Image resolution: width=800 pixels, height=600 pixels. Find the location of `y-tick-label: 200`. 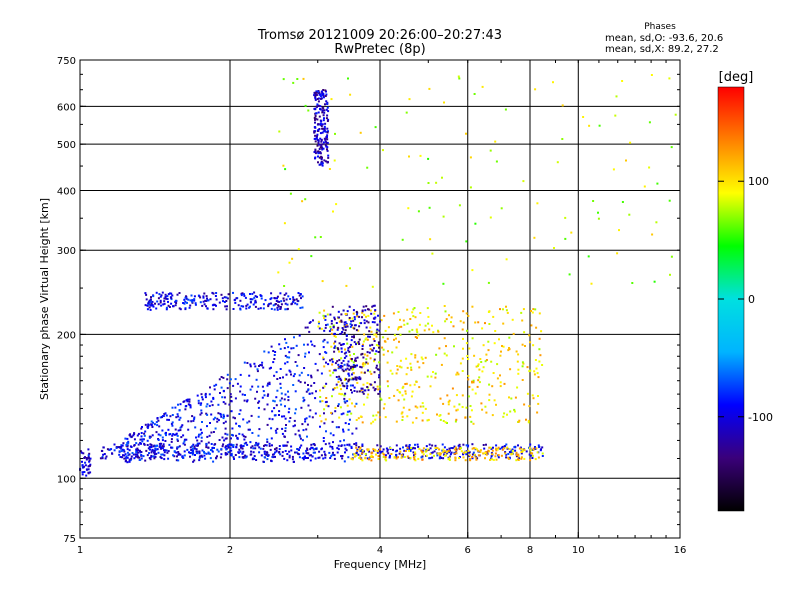

y-tick-label: 200 is located at coordinates (66, 335).